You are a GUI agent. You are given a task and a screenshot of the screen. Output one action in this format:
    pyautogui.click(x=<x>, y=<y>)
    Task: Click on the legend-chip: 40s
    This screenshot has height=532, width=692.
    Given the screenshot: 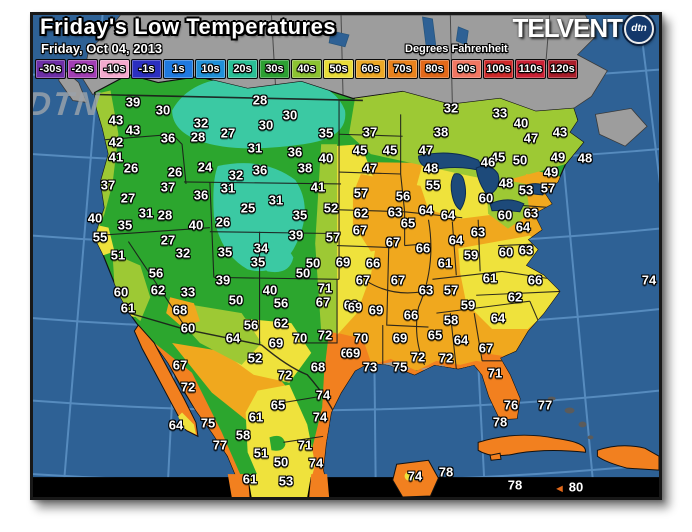 What is the action you would take?
    pyautogui.click(x=306, y=69)
    